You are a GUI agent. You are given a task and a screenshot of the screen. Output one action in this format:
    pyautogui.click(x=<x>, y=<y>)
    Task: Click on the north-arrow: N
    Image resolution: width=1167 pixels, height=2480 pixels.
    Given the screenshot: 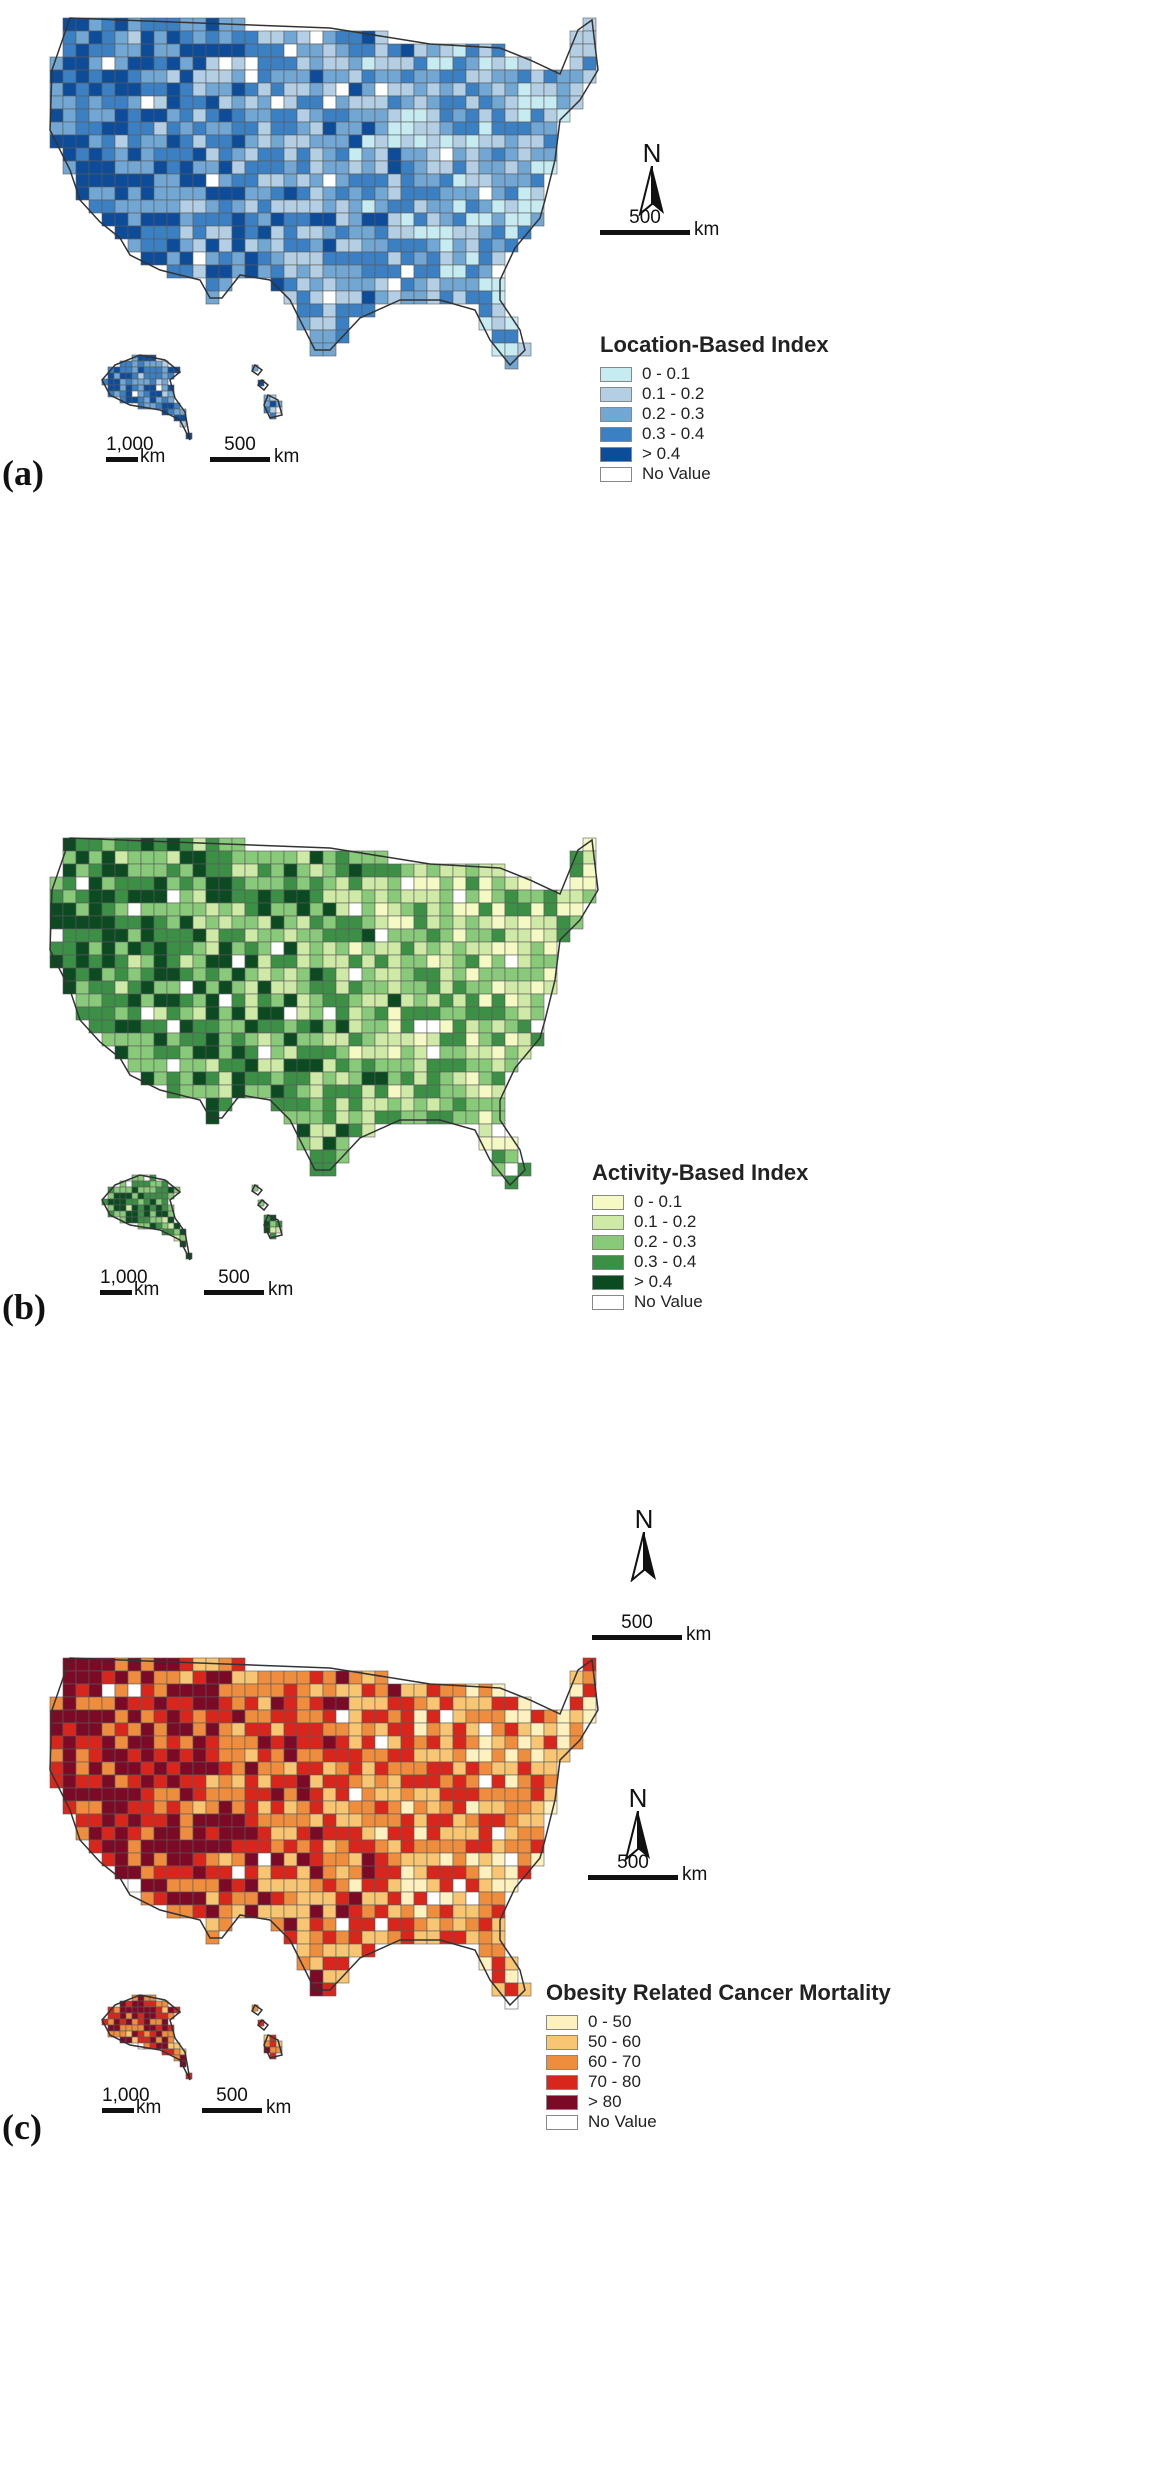 What is the action you would take?
    pyautogui.click(x=638, y=1826)
    